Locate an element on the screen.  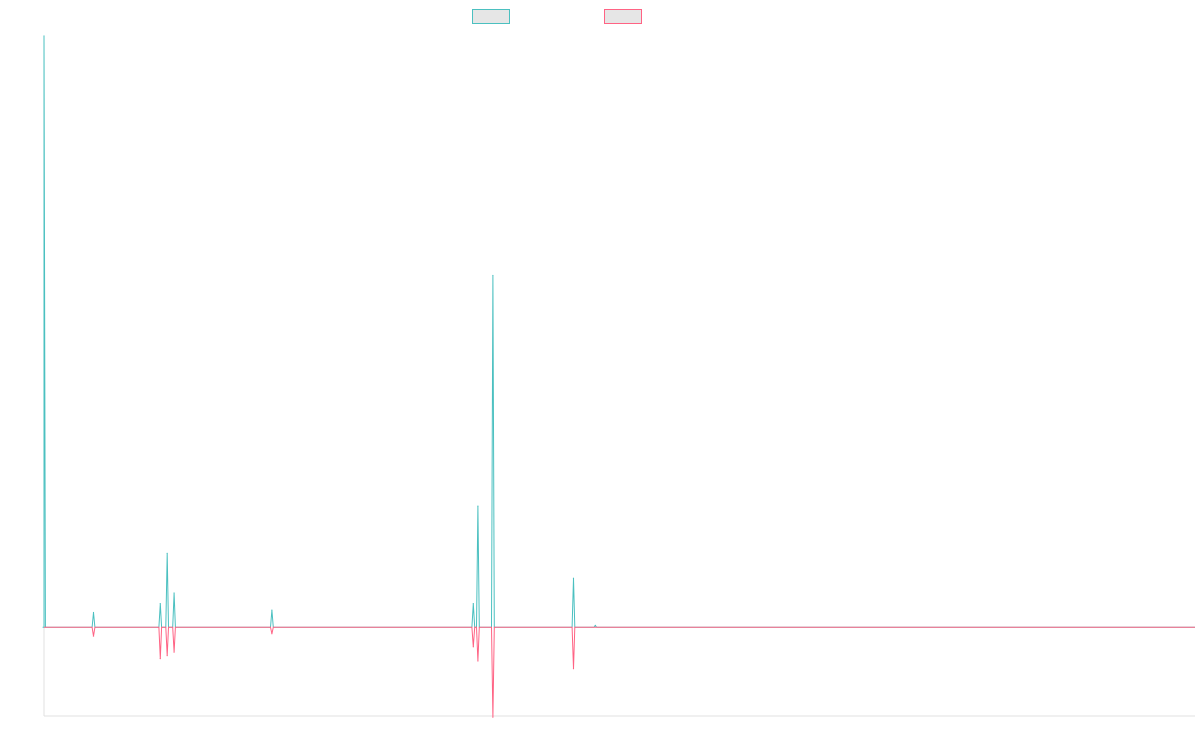
legend-swatch-series-b is located at coordinates (623, 16).